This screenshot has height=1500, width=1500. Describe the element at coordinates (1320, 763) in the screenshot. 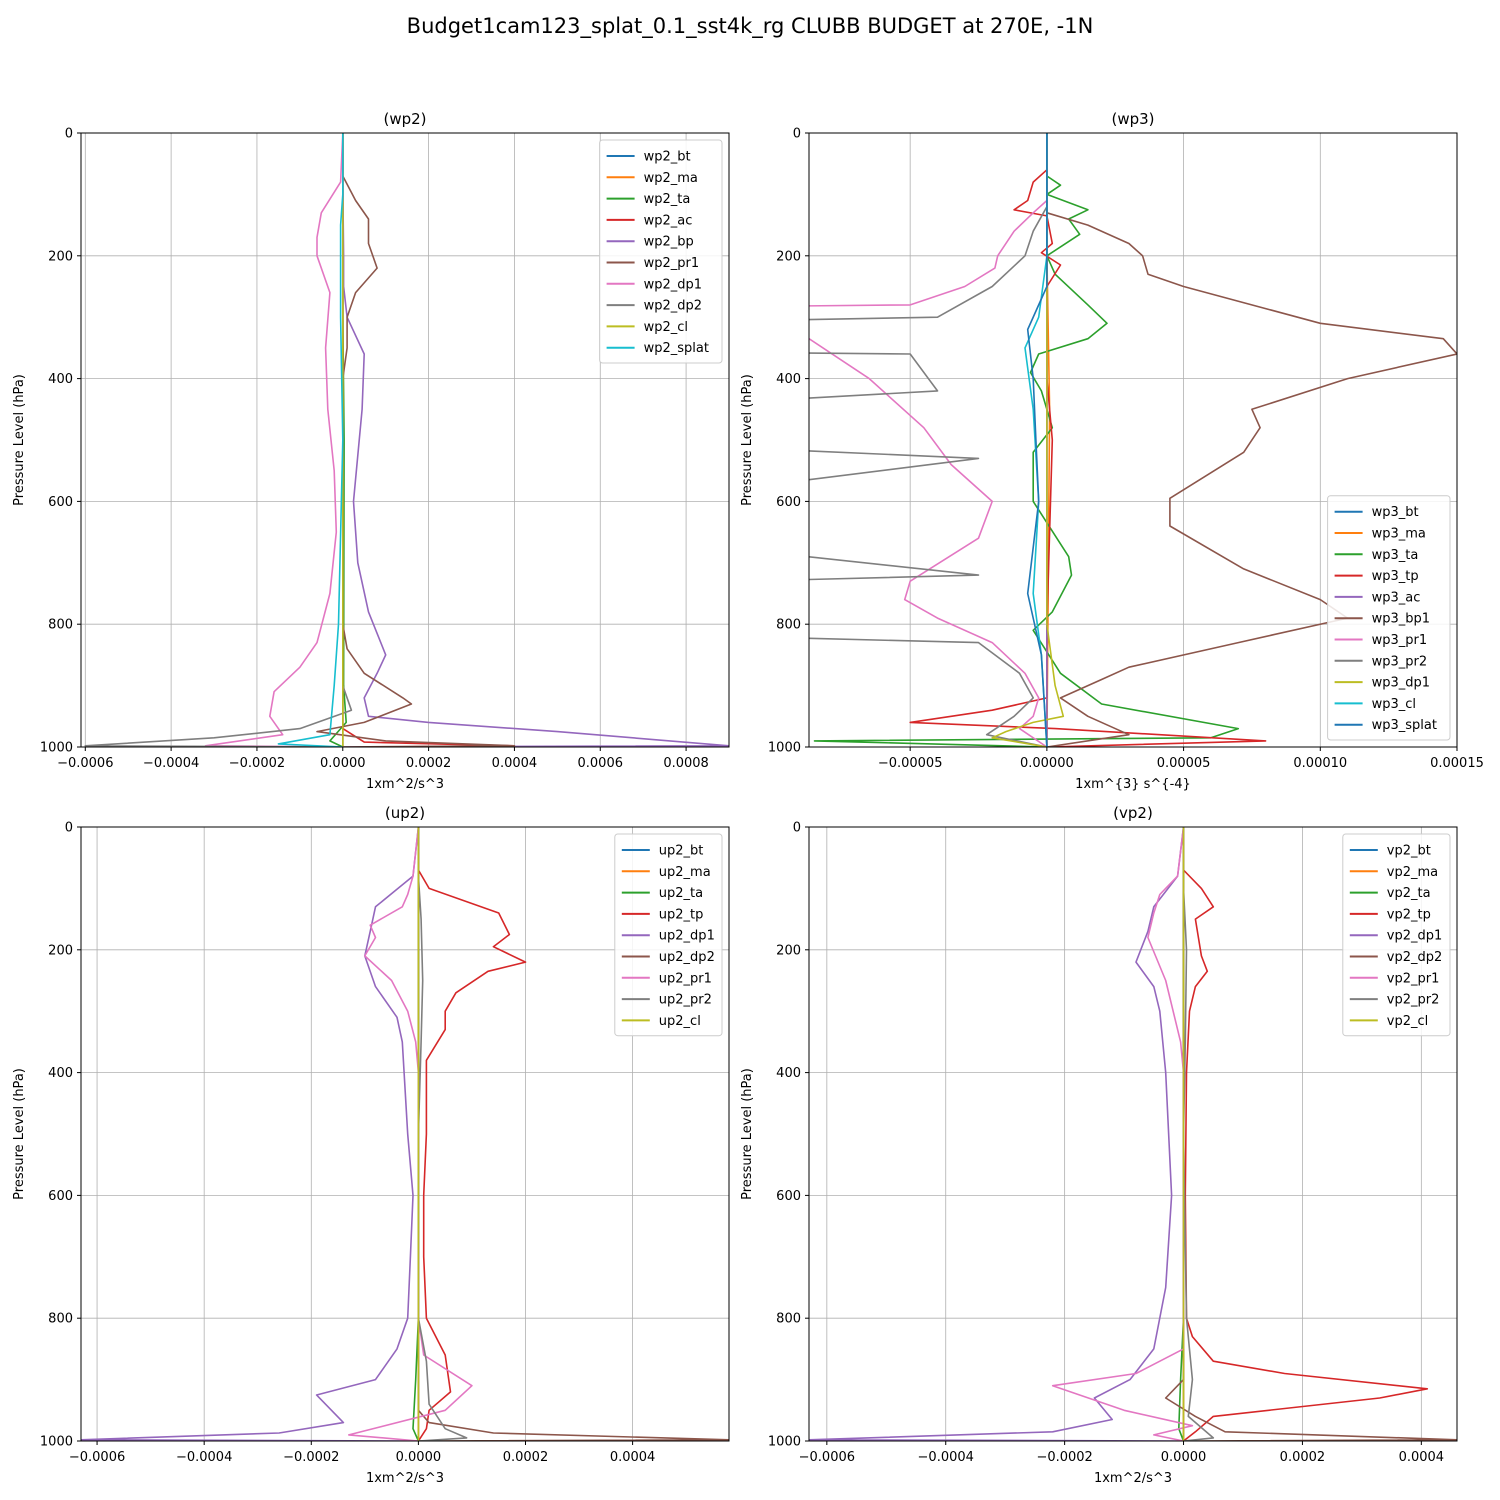

I see `x-tick-label: 0.00010` at that location.